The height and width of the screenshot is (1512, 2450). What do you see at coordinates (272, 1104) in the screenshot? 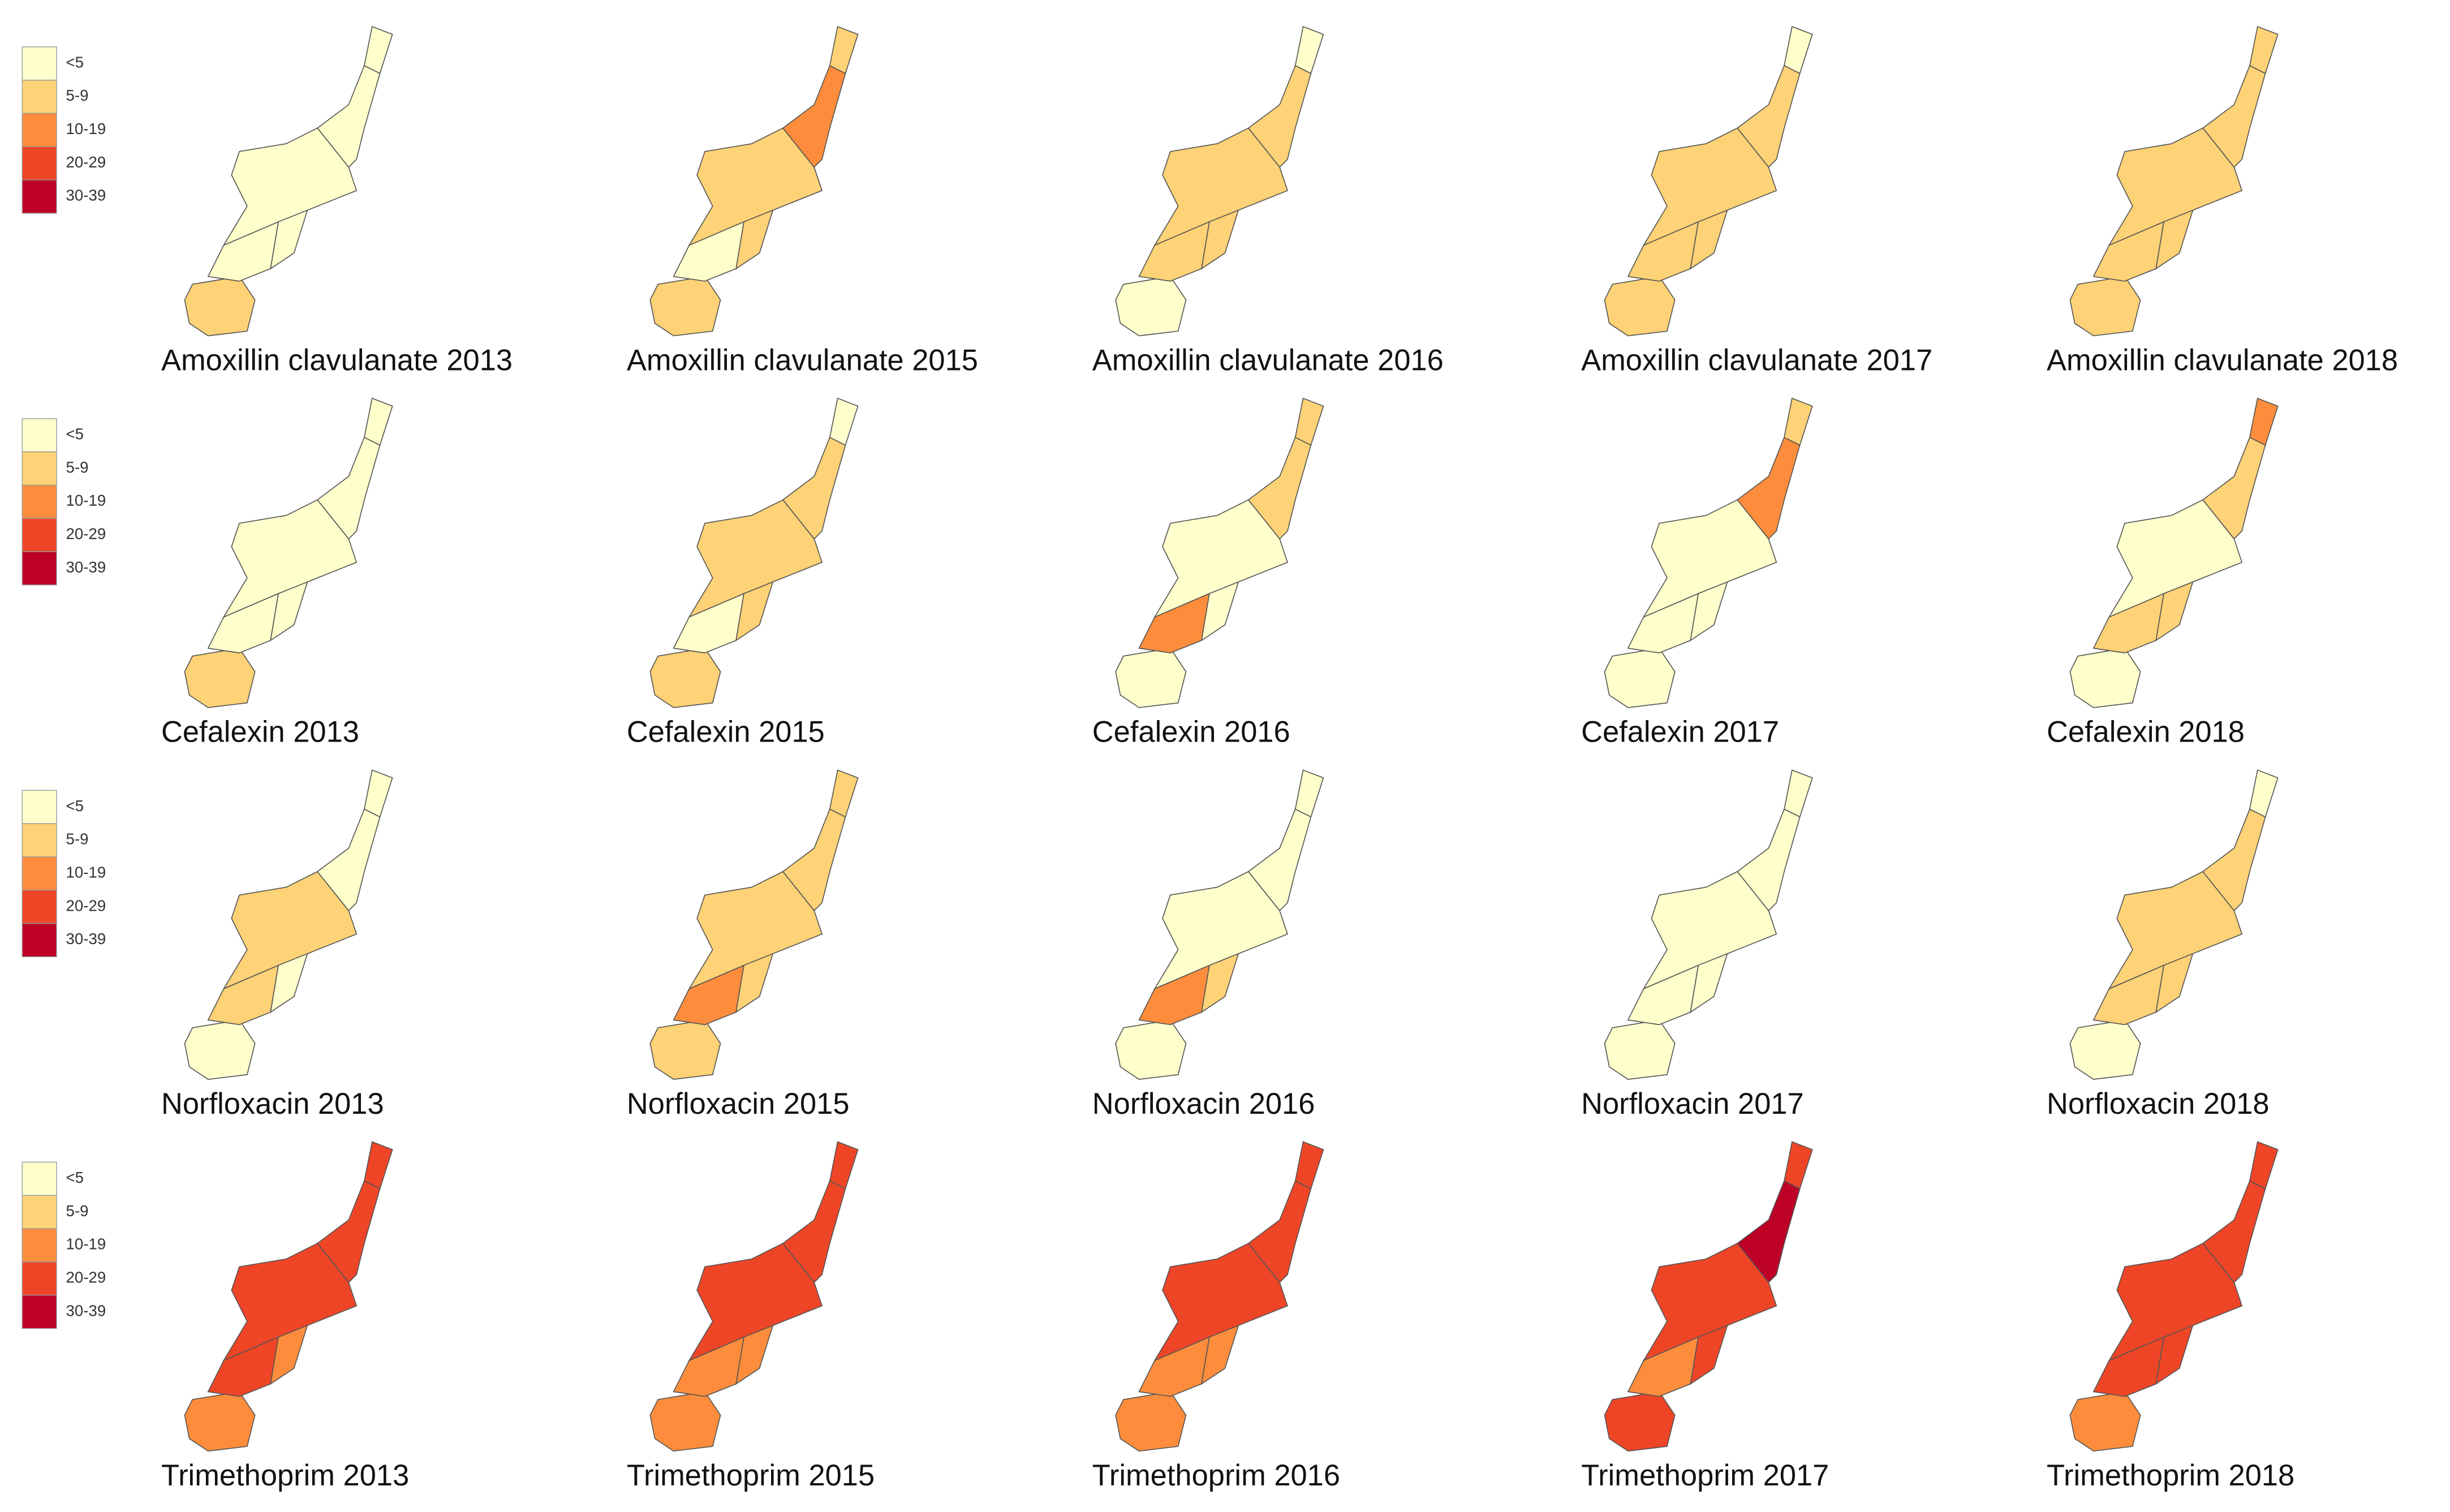
I see `map-title: Norfloxacin 2013` at bounding box center [272, 1104].